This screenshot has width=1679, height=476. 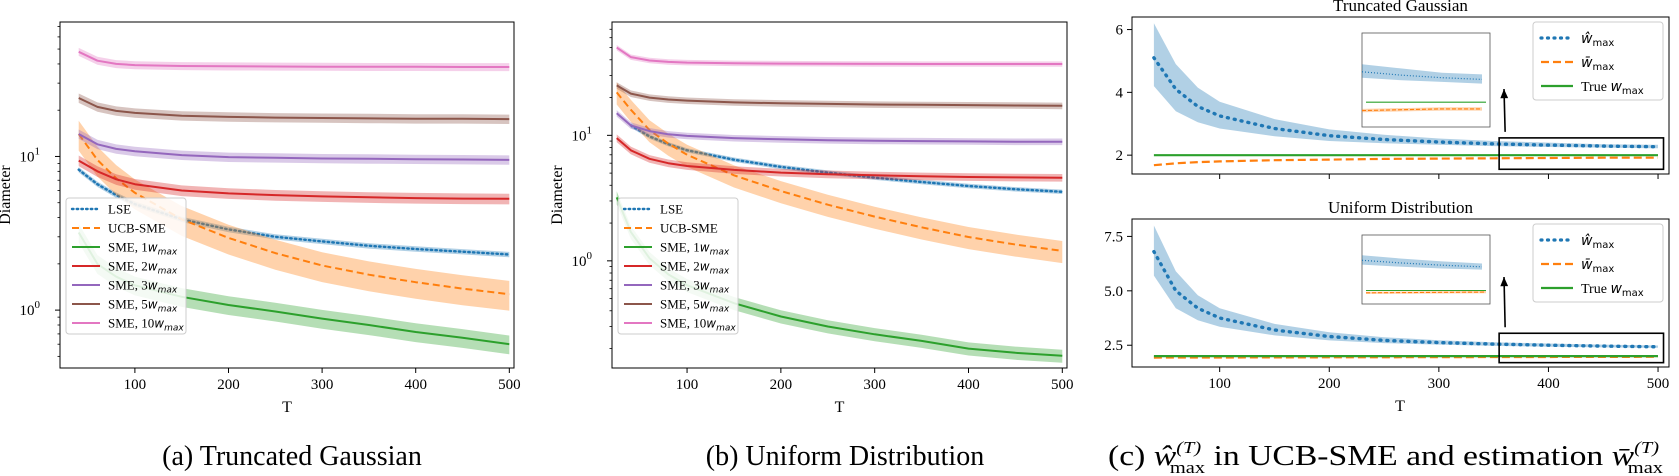 What do you see at coordinates (1120, 31) in the screenshot?
I see `y-tick-label: 6` at bounding box center [1120, 31].